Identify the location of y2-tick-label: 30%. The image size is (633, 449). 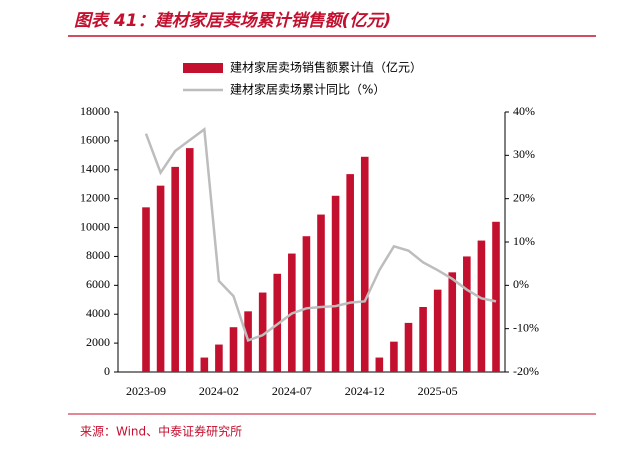
(524, 154).